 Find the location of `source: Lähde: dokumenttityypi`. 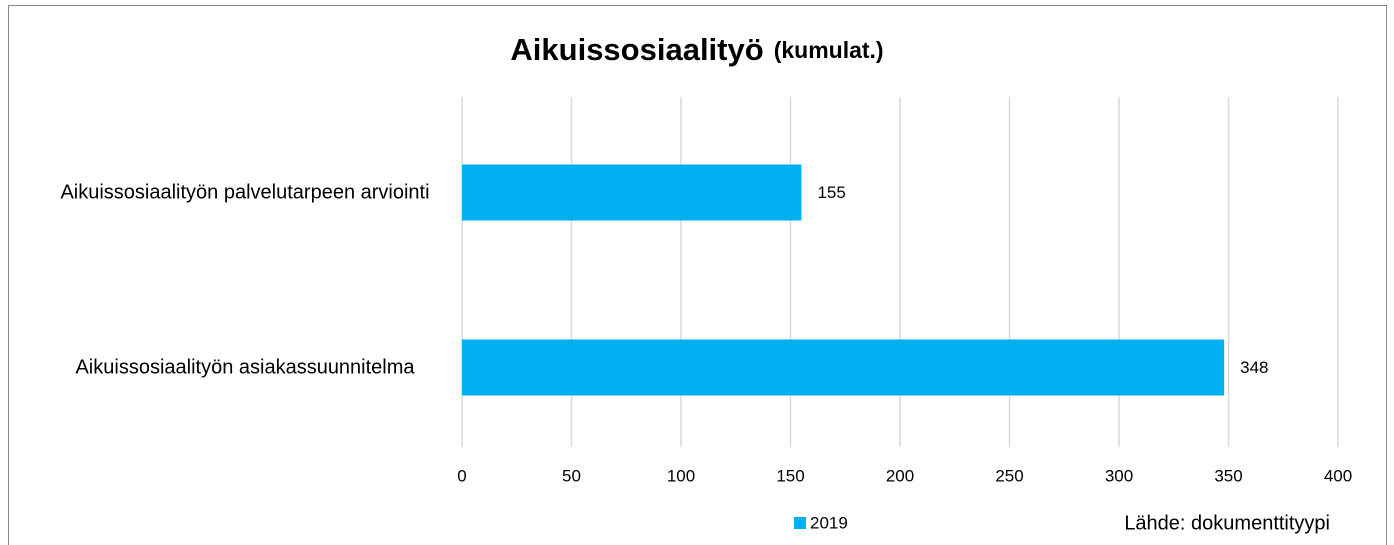

source: Lähde: dokumenttityypi is located at coordinates (1227, 523).